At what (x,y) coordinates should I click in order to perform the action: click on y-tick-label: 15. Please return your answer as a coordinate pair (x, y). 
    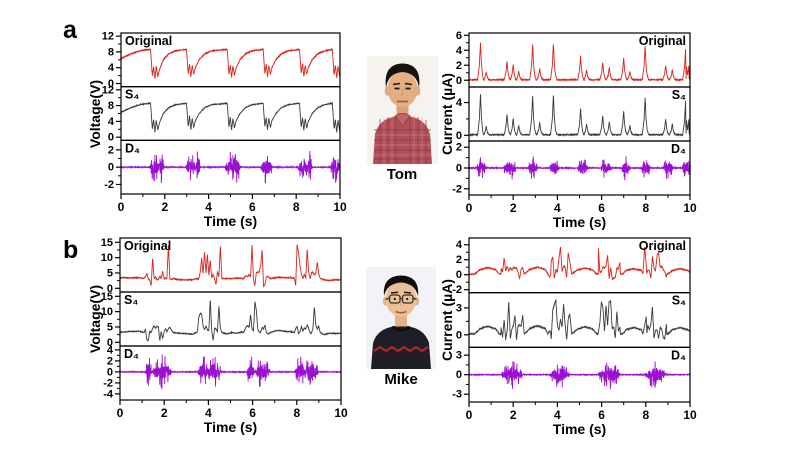
    Looking at the image, I should click on (107, 243).